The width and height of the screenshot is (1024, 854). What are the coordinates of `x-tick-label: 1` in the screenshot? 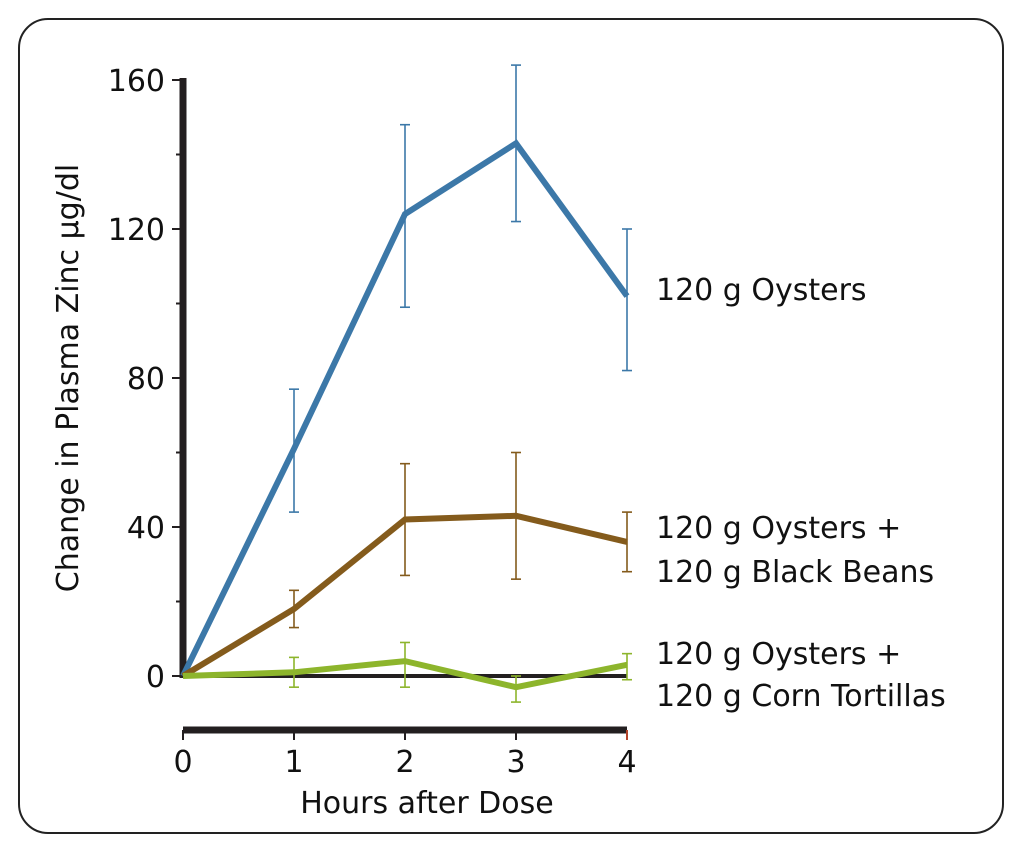 It's located at (293, 762).